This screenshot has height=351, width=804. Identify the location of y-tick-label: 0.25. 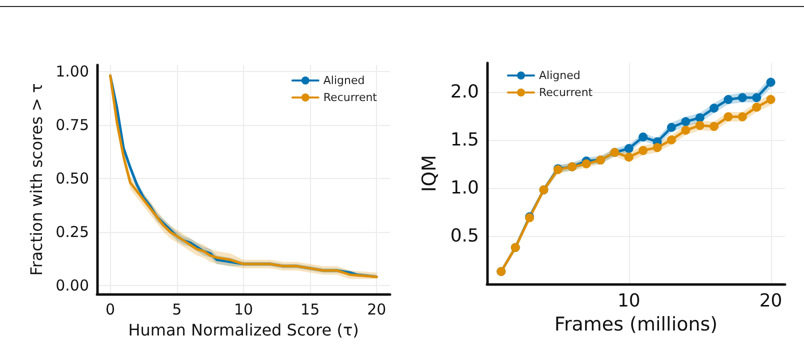
(72, 231).